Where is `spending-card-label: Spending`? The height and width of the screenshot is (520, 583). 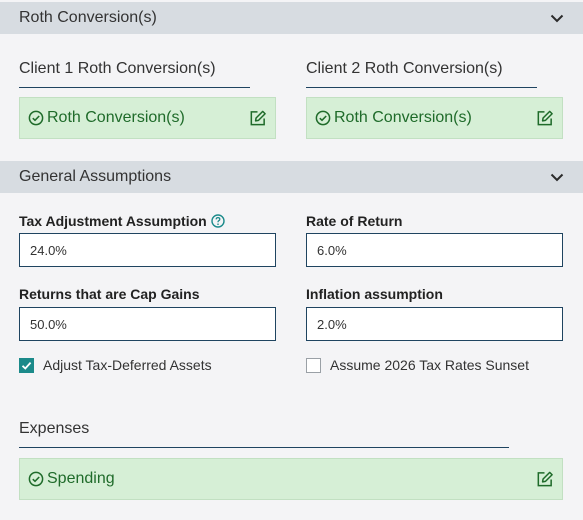
spending-card-label: Spending is located at coordinates (81, 478).